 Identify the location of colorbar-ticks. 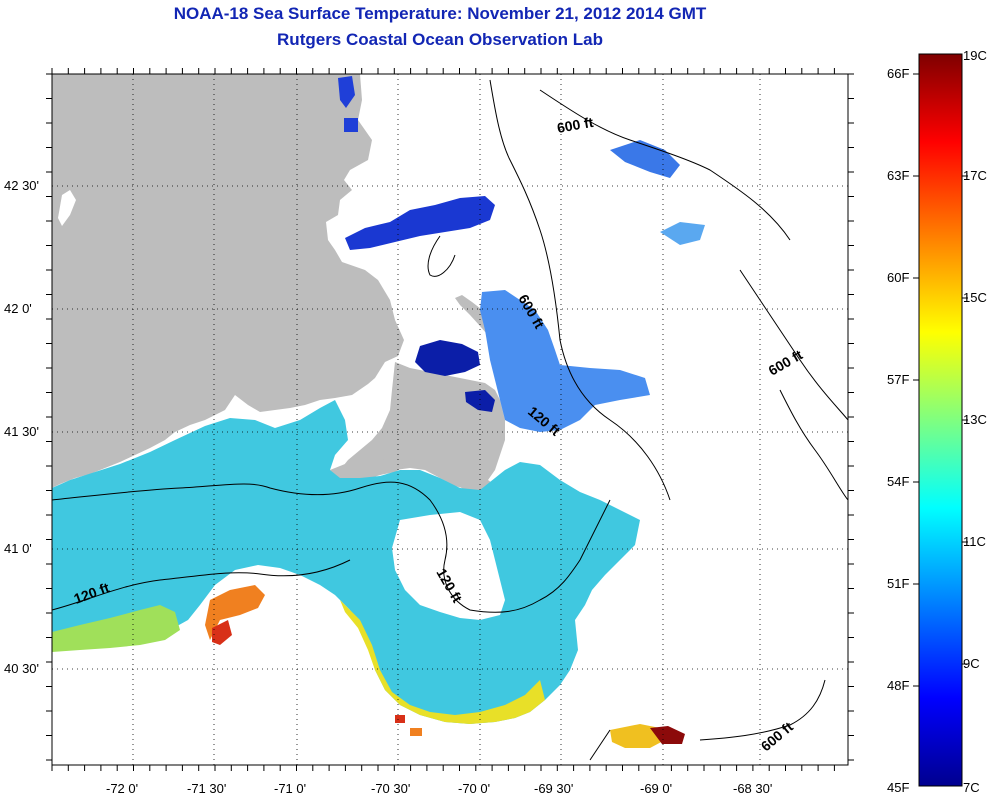
(940, 380).